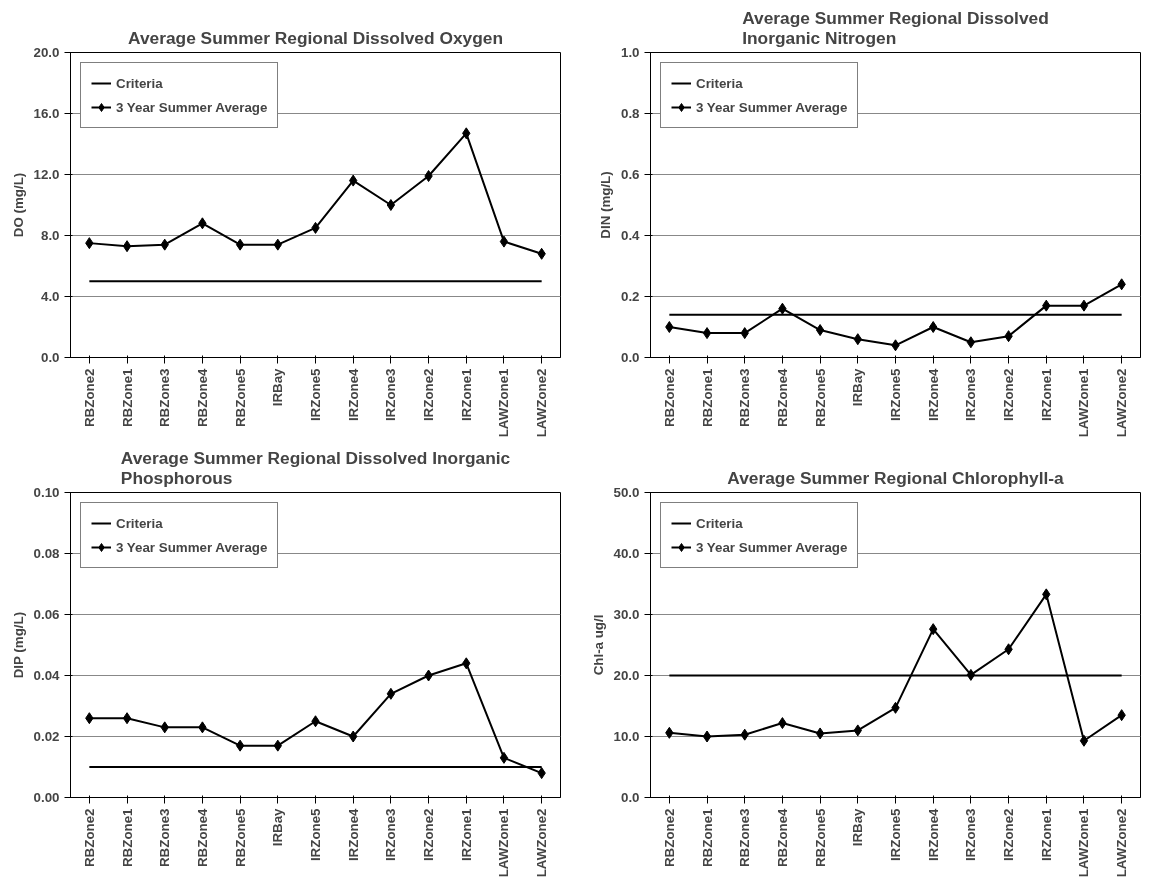  Describe the element at coordinates (46, 553) in the screenshot. I see `y-tick-label: 0.08` at that location.